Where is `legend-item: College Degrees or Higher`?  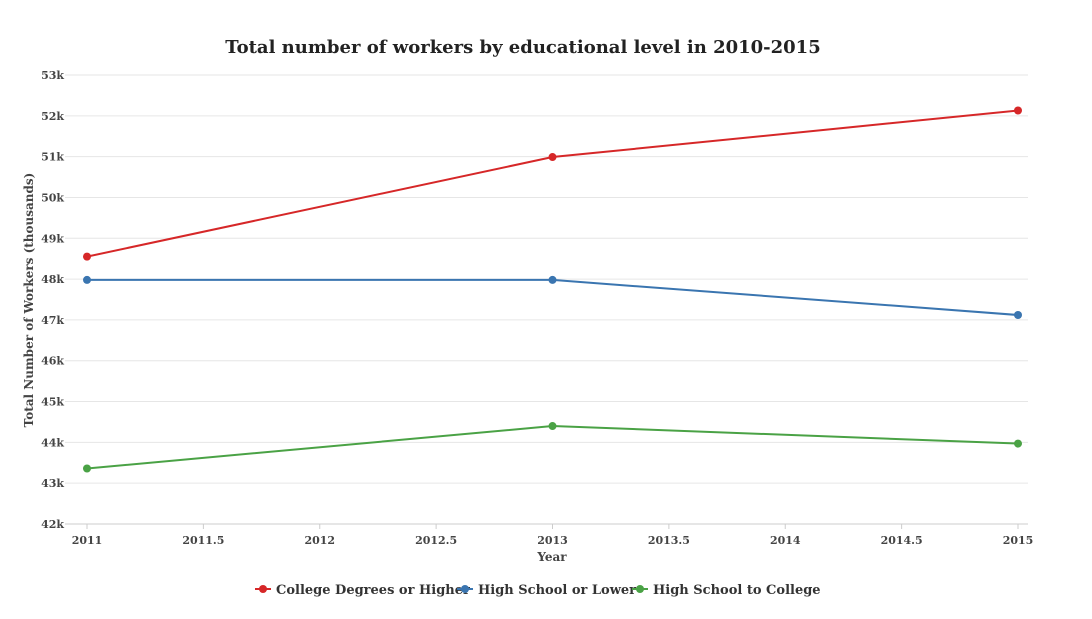 legend-item: College Degrees or Higher is located at coordinates (362, 590).